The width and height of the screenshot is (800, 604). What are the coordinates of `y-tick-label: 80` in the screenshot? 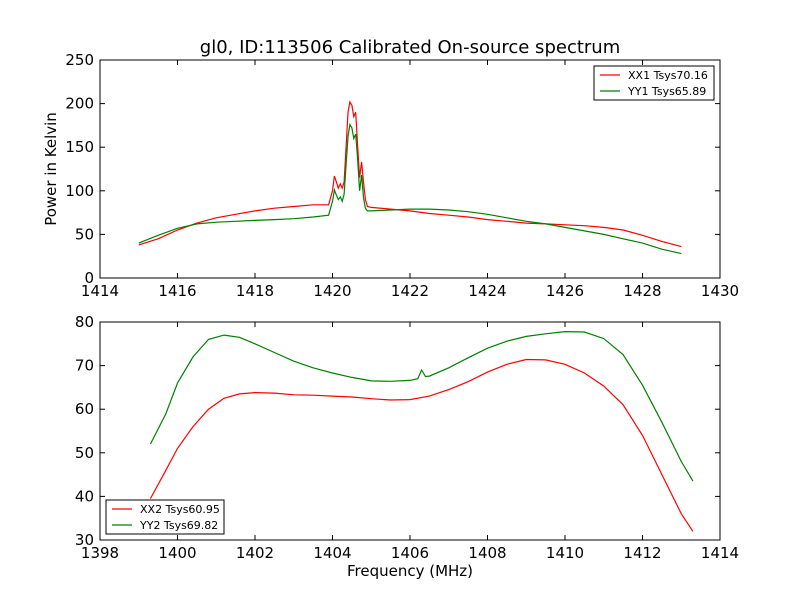 It's located at (84, 322).